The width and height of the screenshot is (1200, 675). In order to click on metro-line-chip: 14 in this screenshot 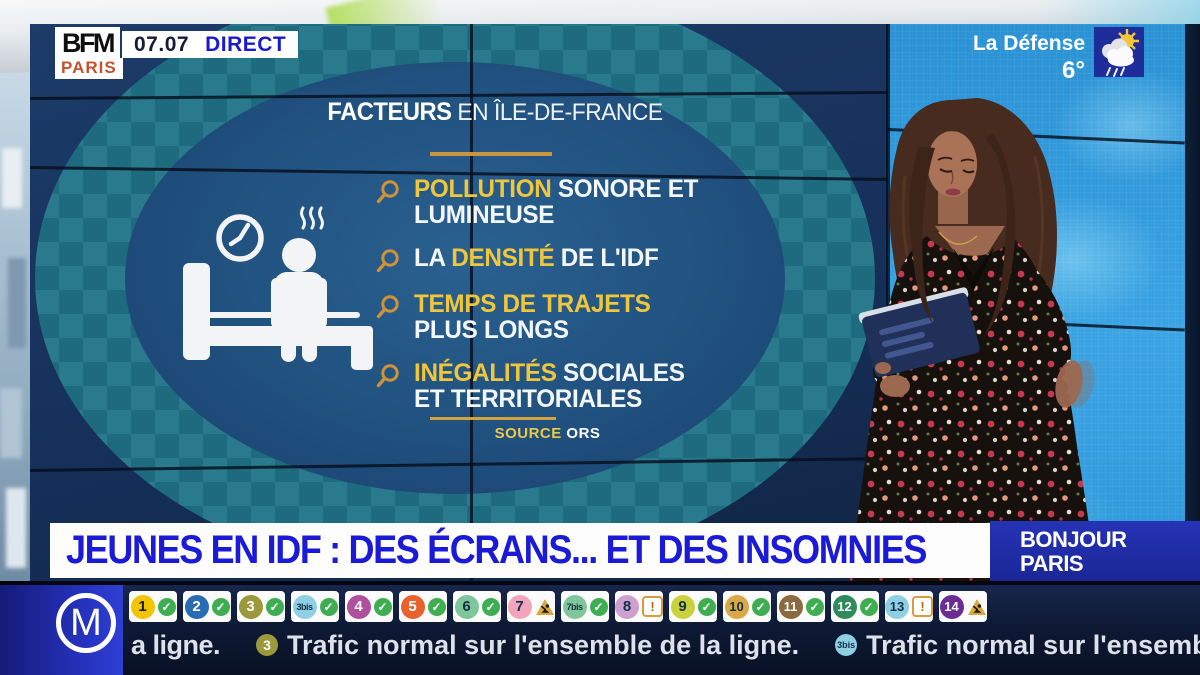, I will do `click(963, 606)`.